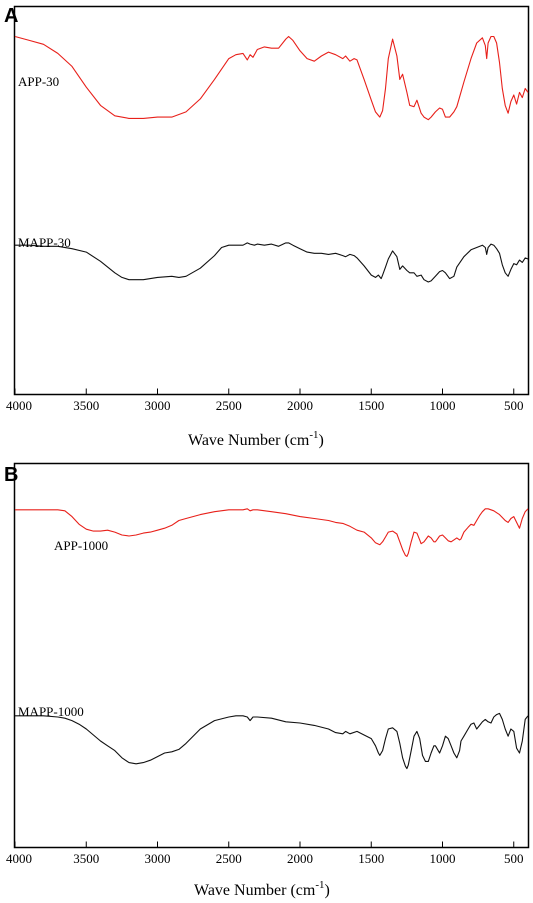 This screenshot has width=533, height=903. Describe the element at coordinates (11, 16) in the screenshot. I see `panel-a-letter: A` at that location.